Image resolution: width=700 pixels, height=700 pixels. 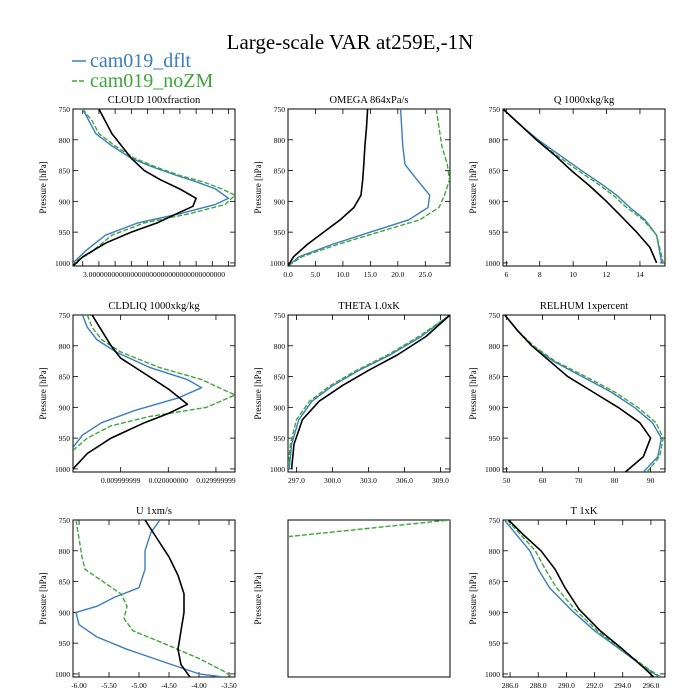 I want to click on panel-title: T 1xK, so click(x=584, y=511).